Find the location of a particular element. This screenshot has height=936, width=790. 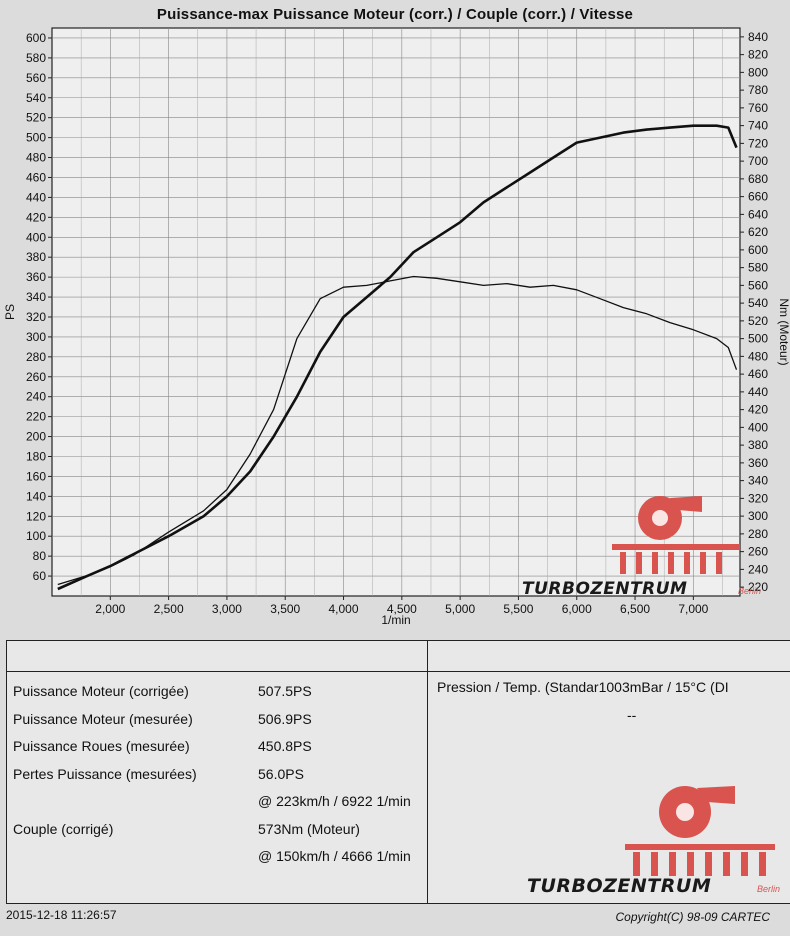

y-right-tick-label: 780 is located at coordinates (758, 90).